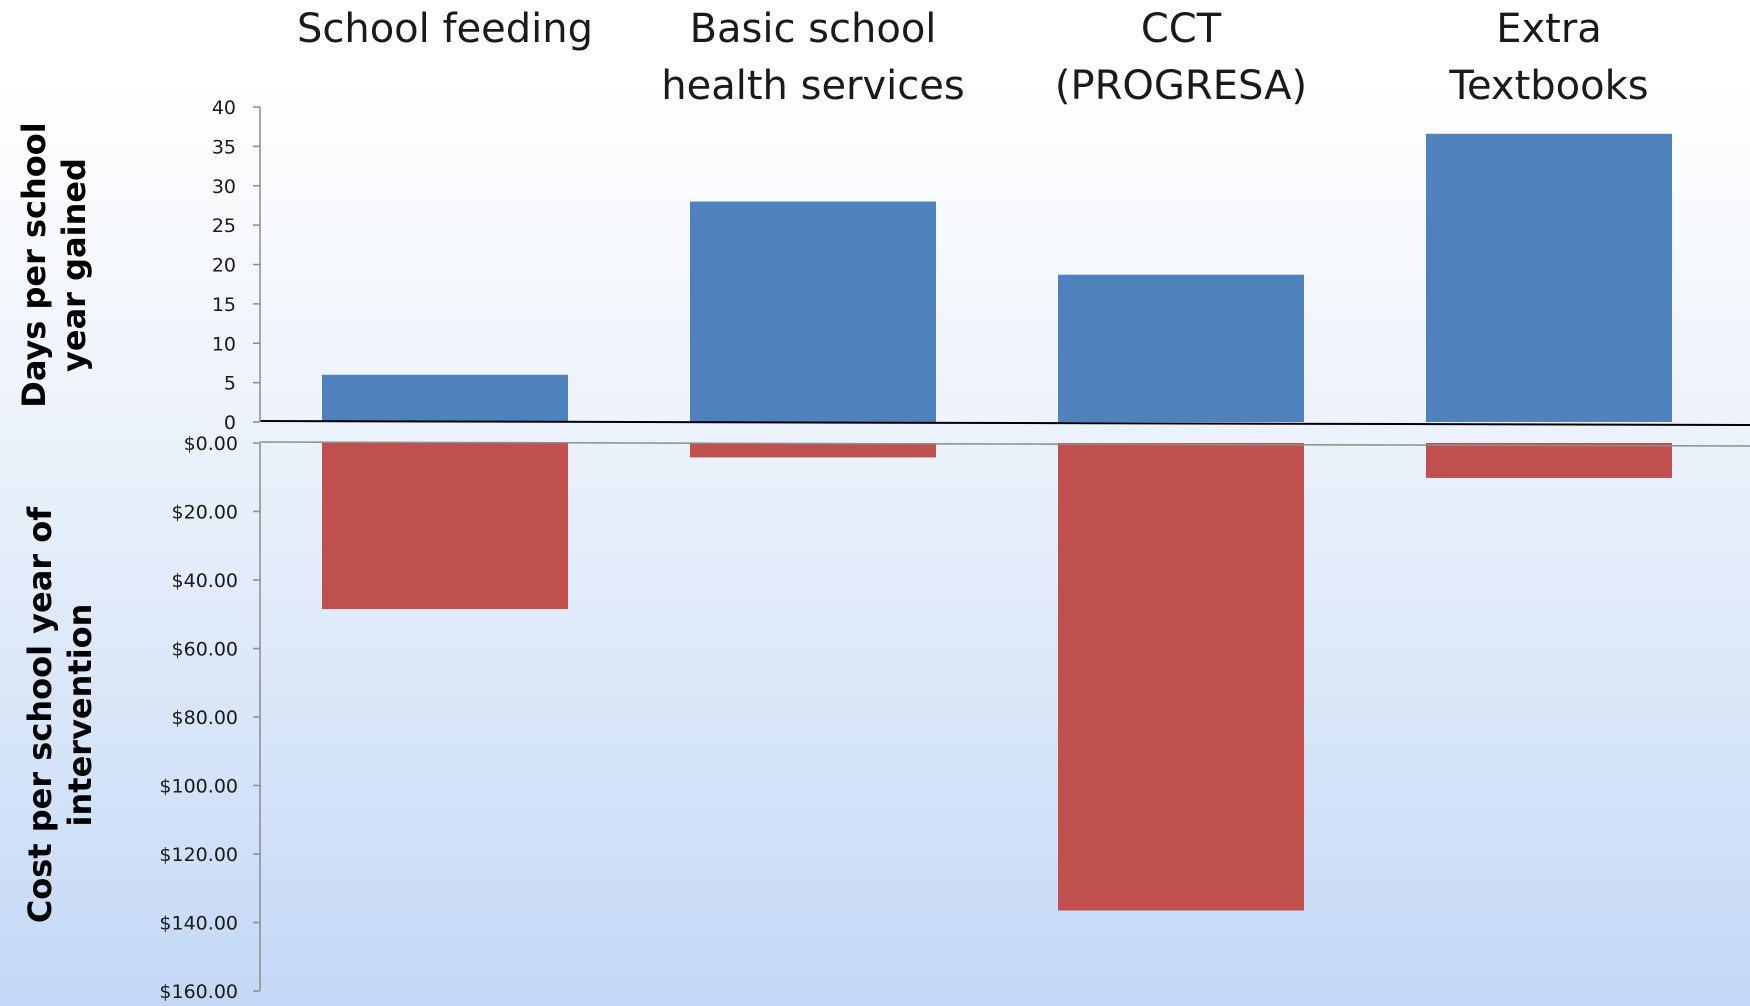 This screenshot has width=1750, height=1006. What do you see at coordinates (205, 718) in the screenshot?
I see `bottom-tick-label: $80.00` at bounding box center [205, 718].